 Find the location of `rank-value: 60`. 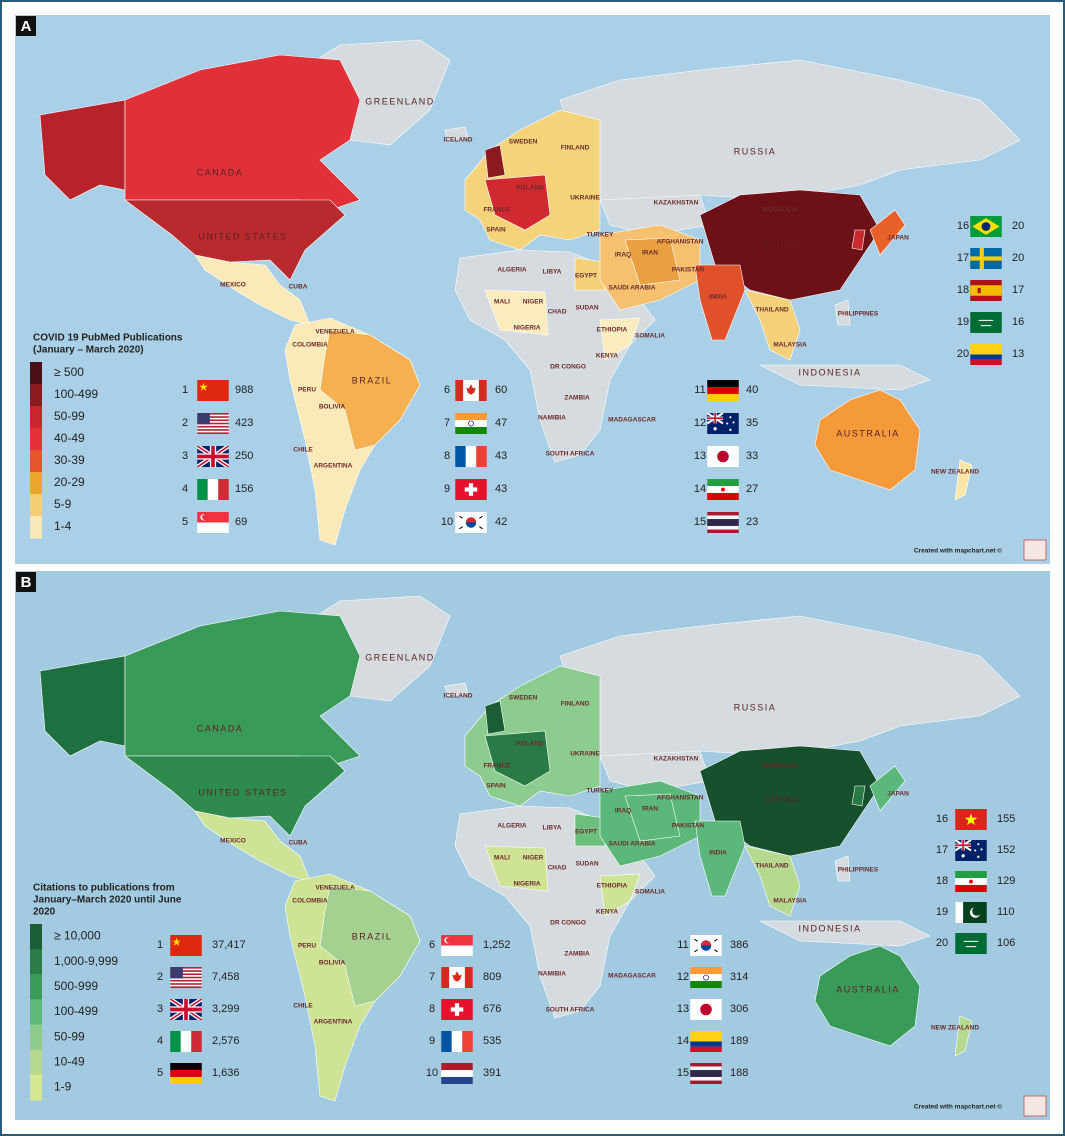

rank-value: 60 is located at coordinates (501, 390).